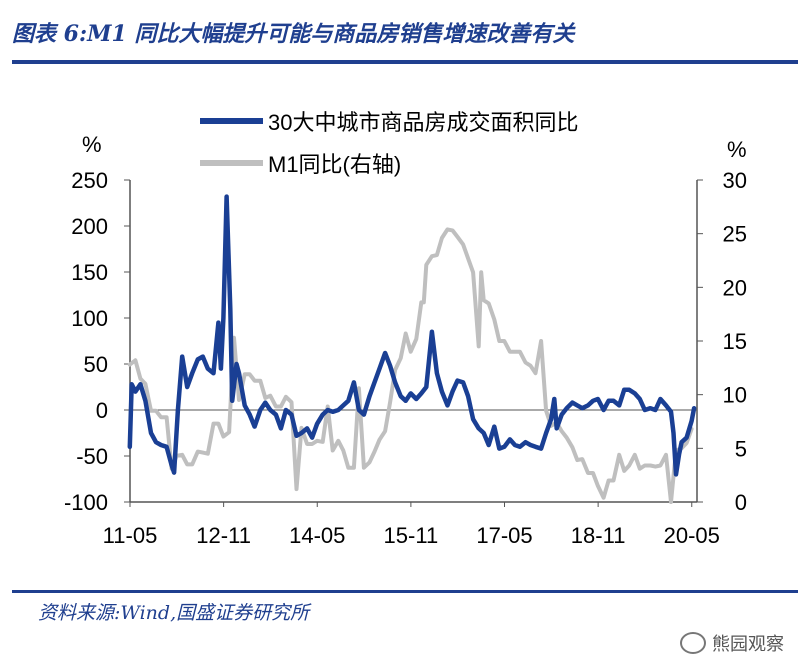  I want to click on x-tick-label: 14-05, so click(317, 535).